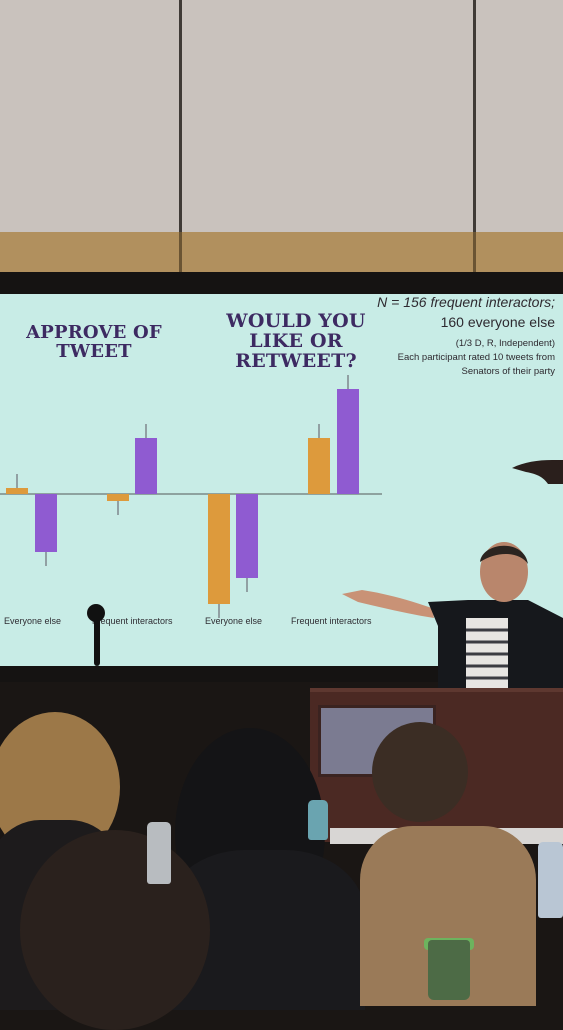  I want to click on sample-size-note-2: 160 everyone else, so click(497, 322).